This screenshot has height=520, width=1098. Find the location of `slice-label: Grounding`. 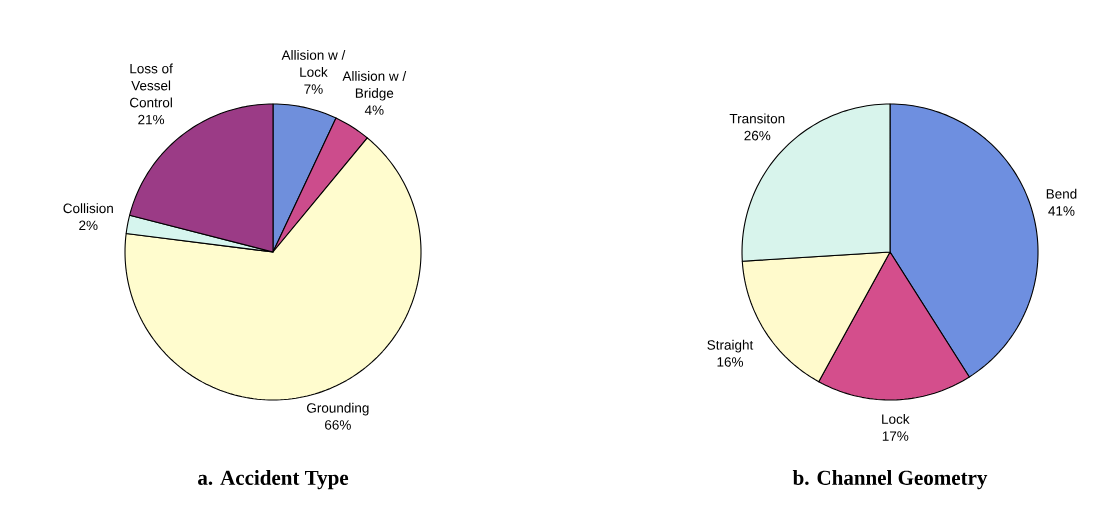

slice-label: Grounding is located at coordinates (338, 409).